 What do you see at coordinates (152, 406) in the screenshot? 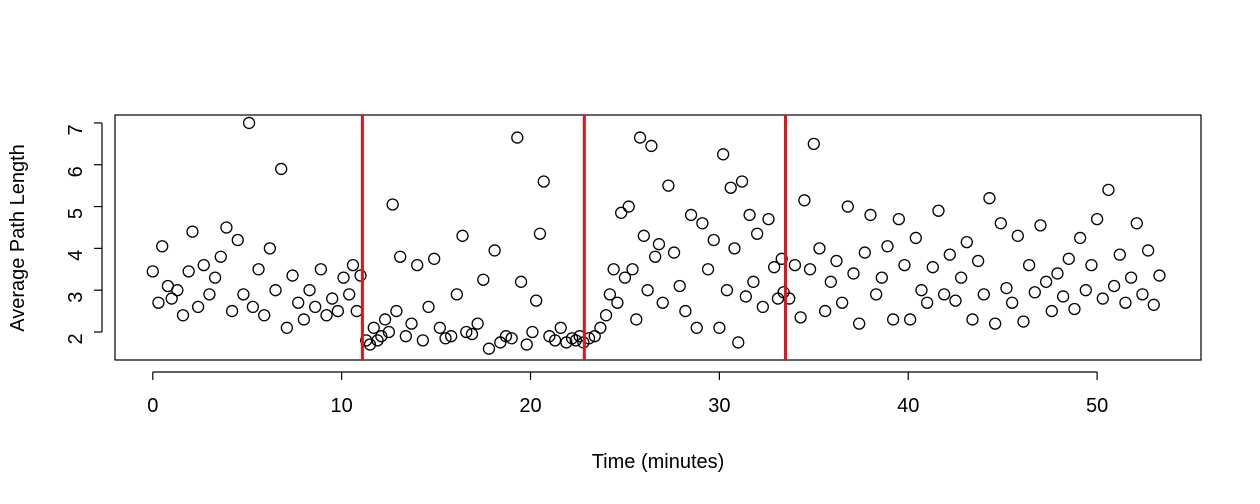
I see `x-tick-label: 0` at bounding box center [152, 406].